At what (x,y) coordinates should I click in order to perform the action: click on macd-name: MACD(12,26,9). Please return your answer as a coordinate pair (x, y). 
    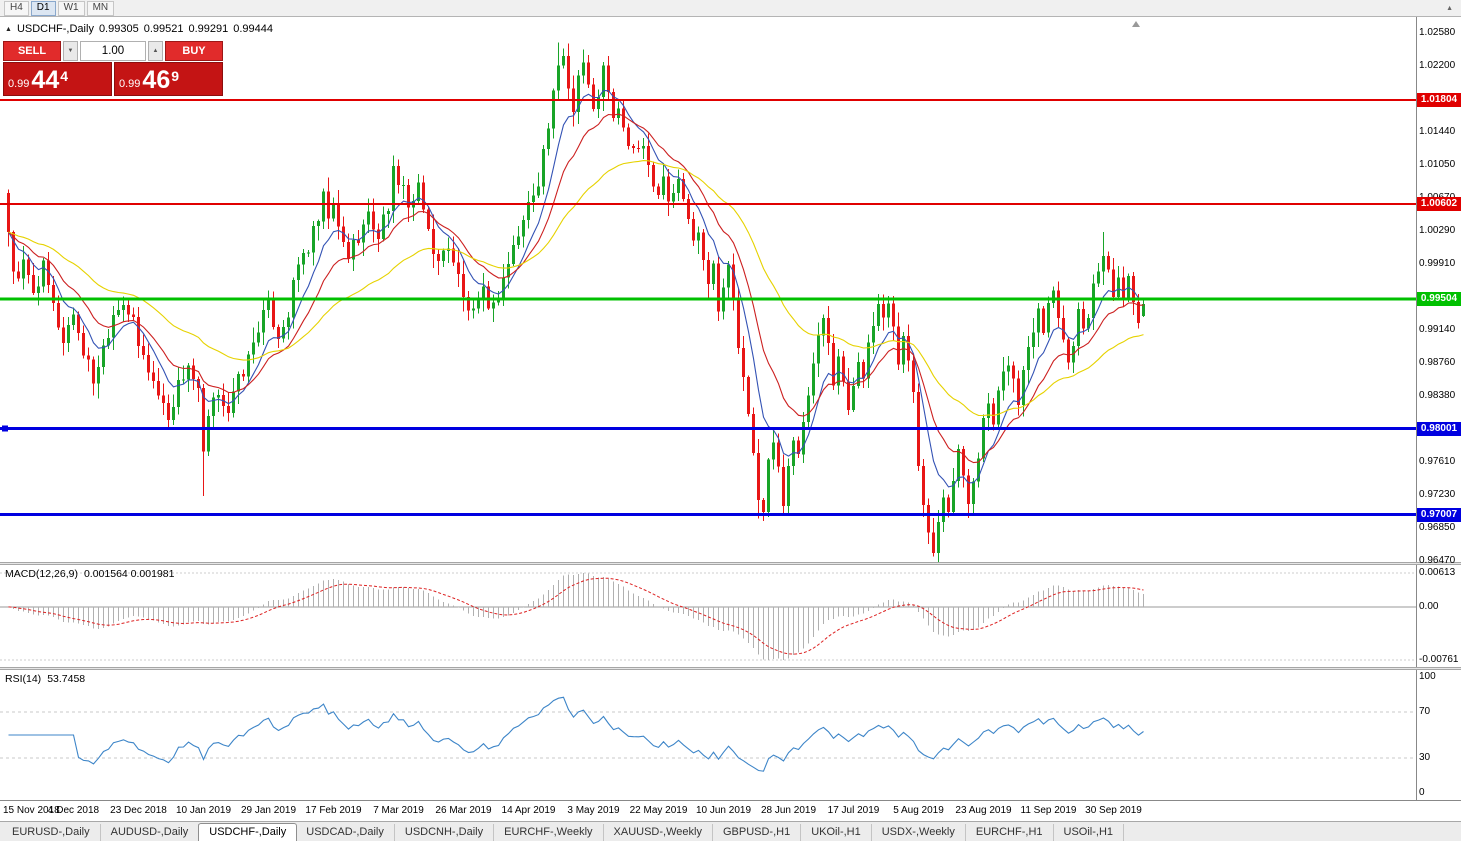
    Looking at the image, I should click on (41, 574).